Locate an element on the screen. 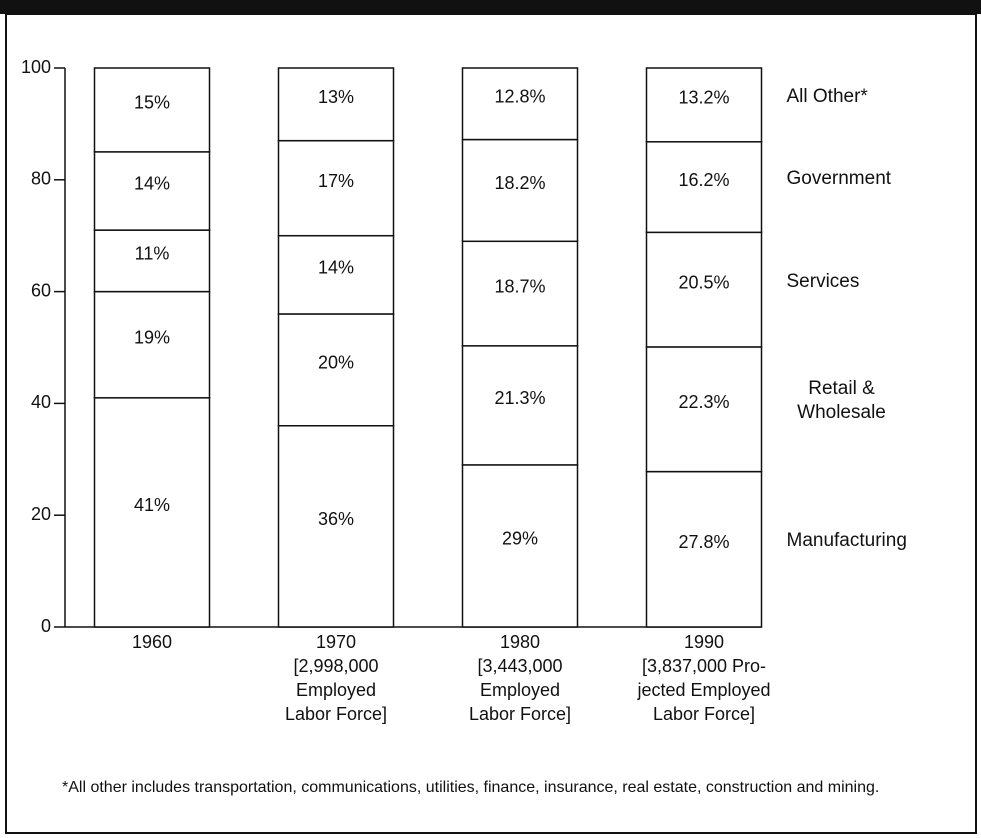  value-label: 18.7% is located at coordinates (519, 286).